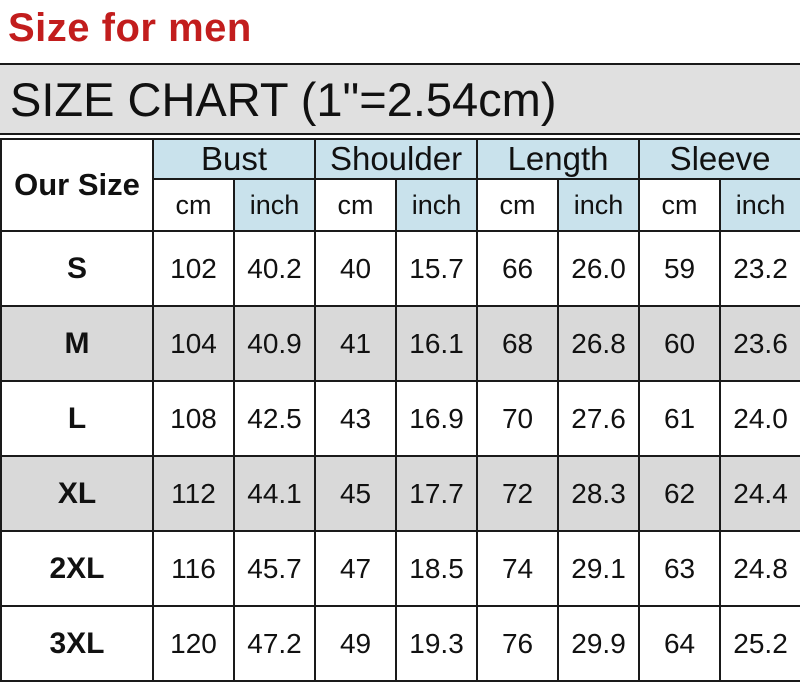  Describe the element at coordinates (680, 205) in the screenshot. I see `unit-header-sleeve-cm: cm` at that location.